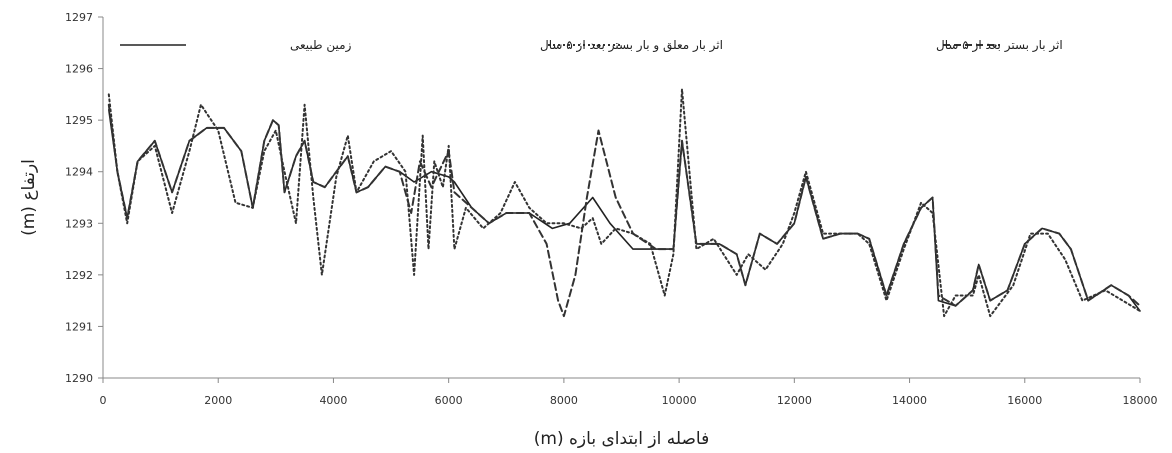 This screenshot has height=453, width=1172. I want to click on x-tick-label: 6000, so click(449, 400).